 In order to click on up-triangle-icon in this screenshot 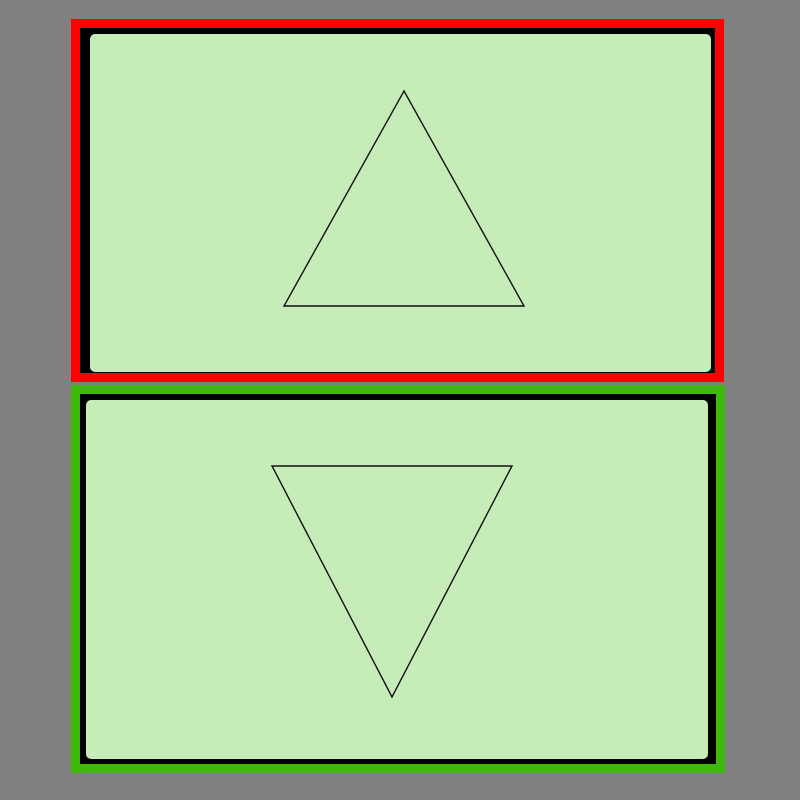, I will do `click(404, 198)`.